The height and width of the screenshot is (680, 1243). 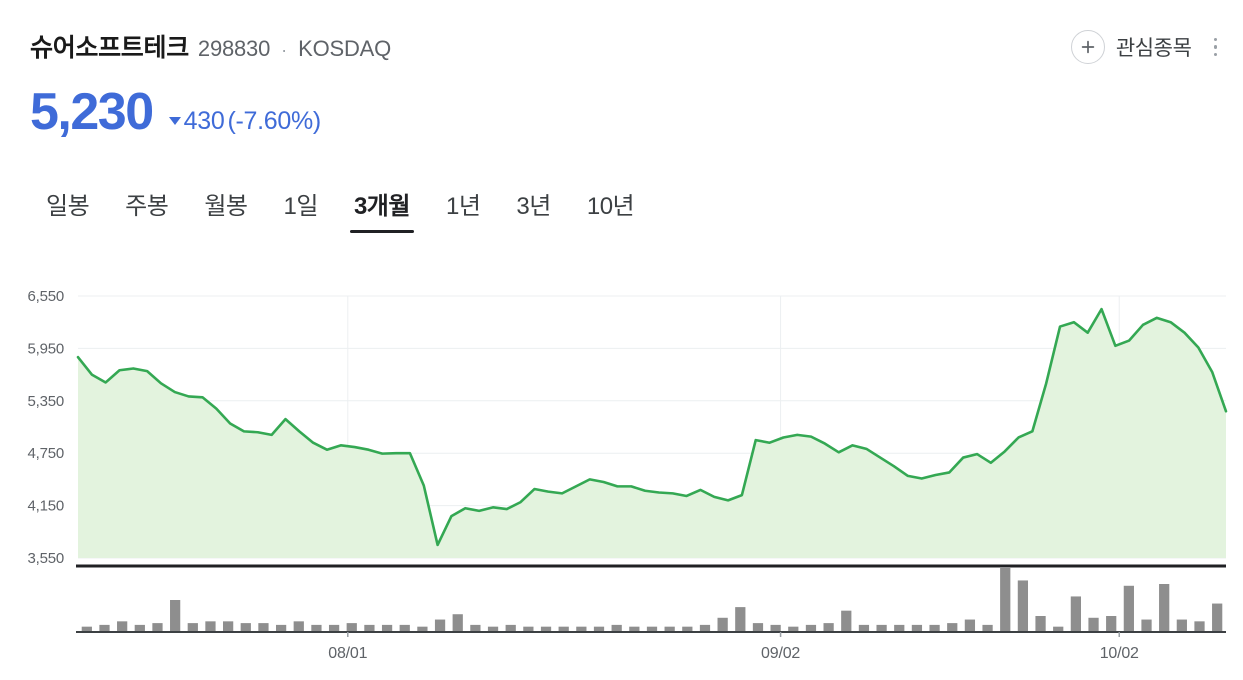 I want to click on ticker-symbol: 298830, so click(x=234, y=48).